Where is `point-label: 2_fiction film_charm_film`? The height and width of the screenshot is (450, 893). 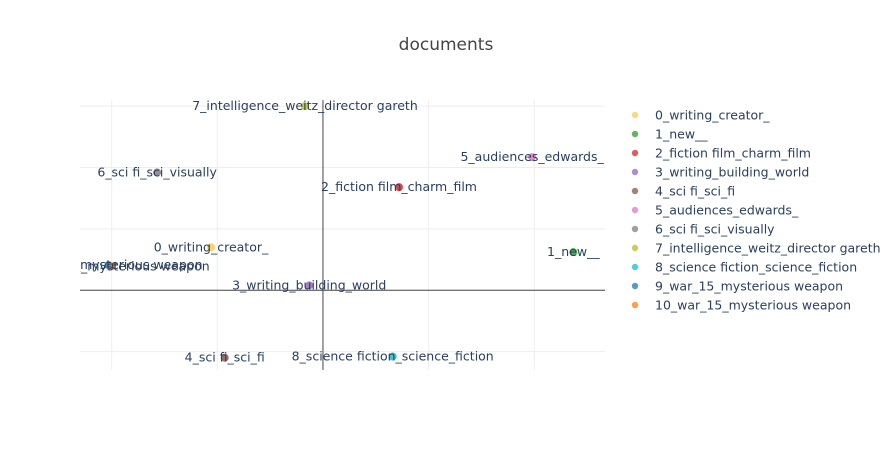
point-label: 2_fiction film_charm_film is located at coordinates (399, 186).